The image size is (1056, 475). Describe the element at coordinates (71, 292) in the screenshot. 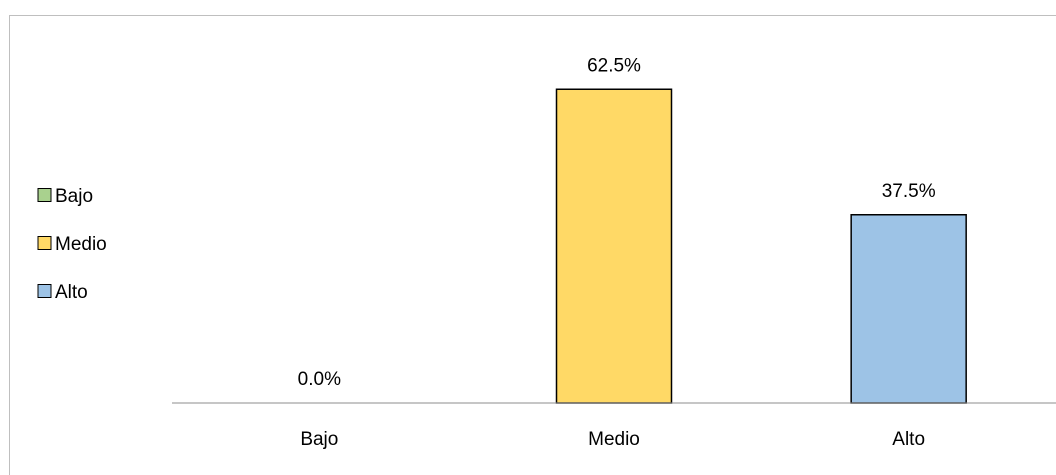

I see `legend-label-alto: Alto` at that location.